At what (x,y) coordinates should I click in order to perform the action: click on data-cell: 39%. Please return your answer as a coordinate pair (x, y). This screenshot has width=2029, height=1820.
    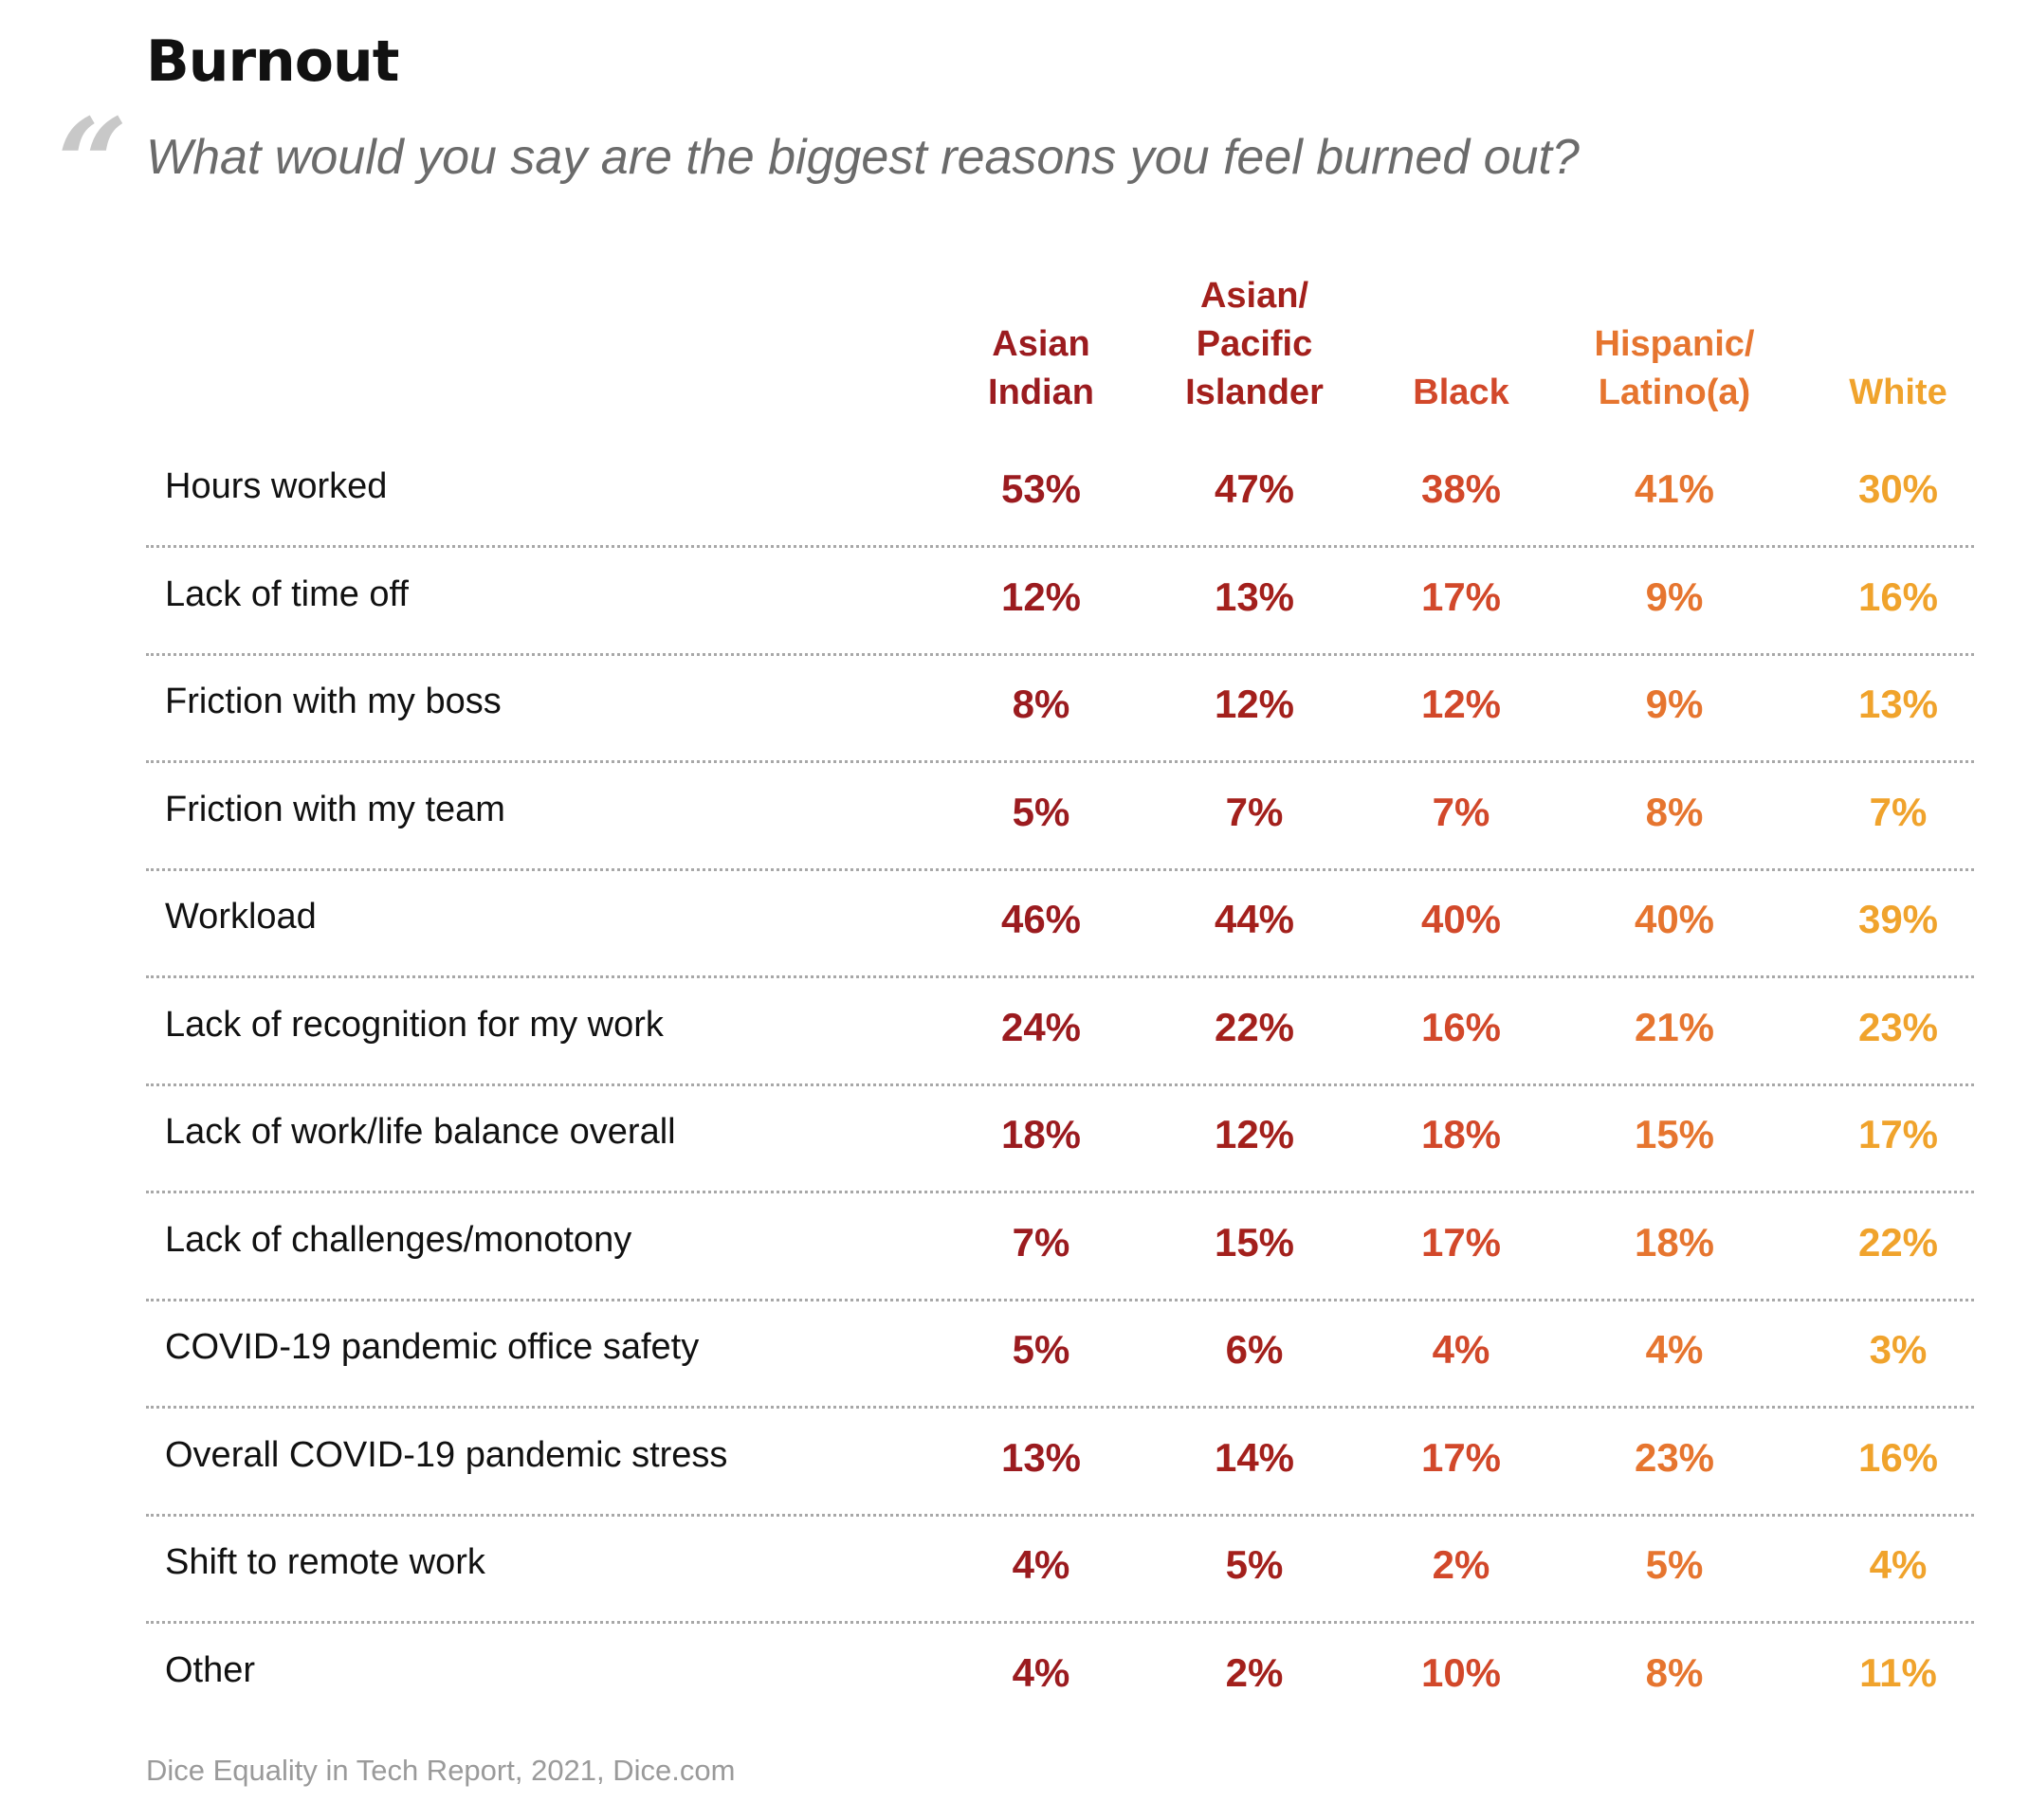
    Looking at the image, I should click on (1898, 919).